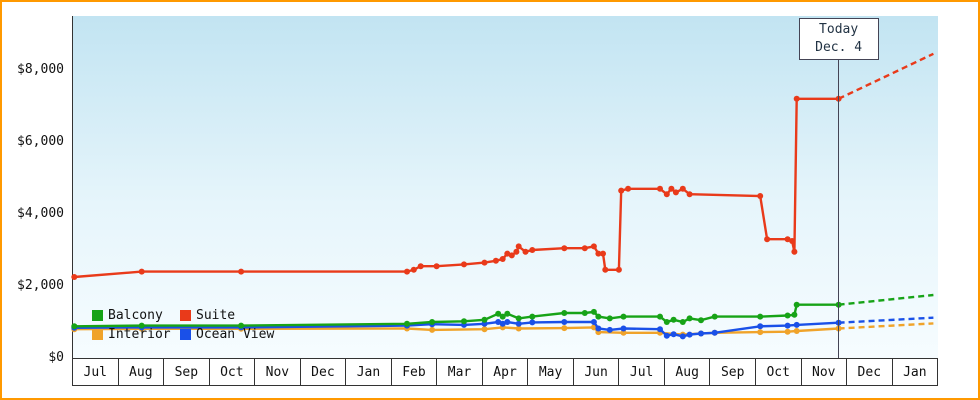 The image size is (980, 400). Describe the element at coordinates (732, 372) in the screenshot. I see `x-axis-month-14-sep: Sep` at that location.